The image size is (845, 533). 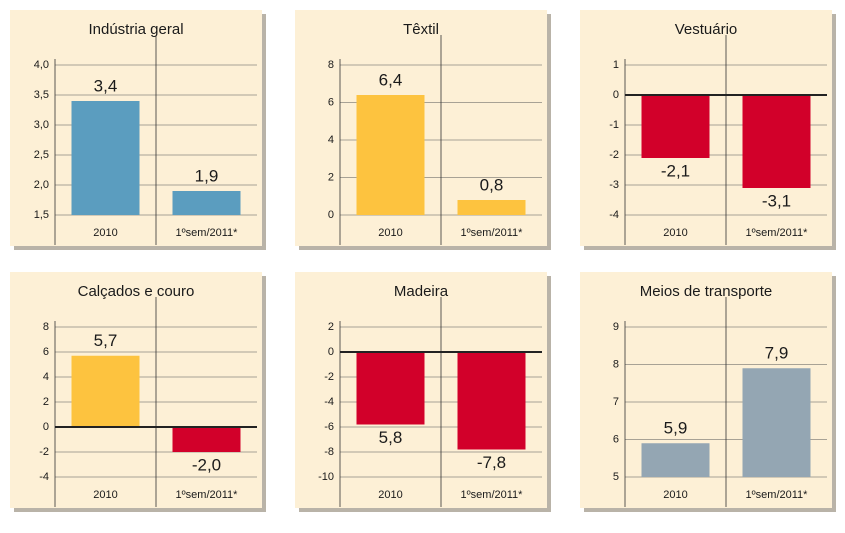 What do you see at coordinates (614, 185) in the screenshot?
I see `y-tick-label: -3` at bounding box center [614, 185].